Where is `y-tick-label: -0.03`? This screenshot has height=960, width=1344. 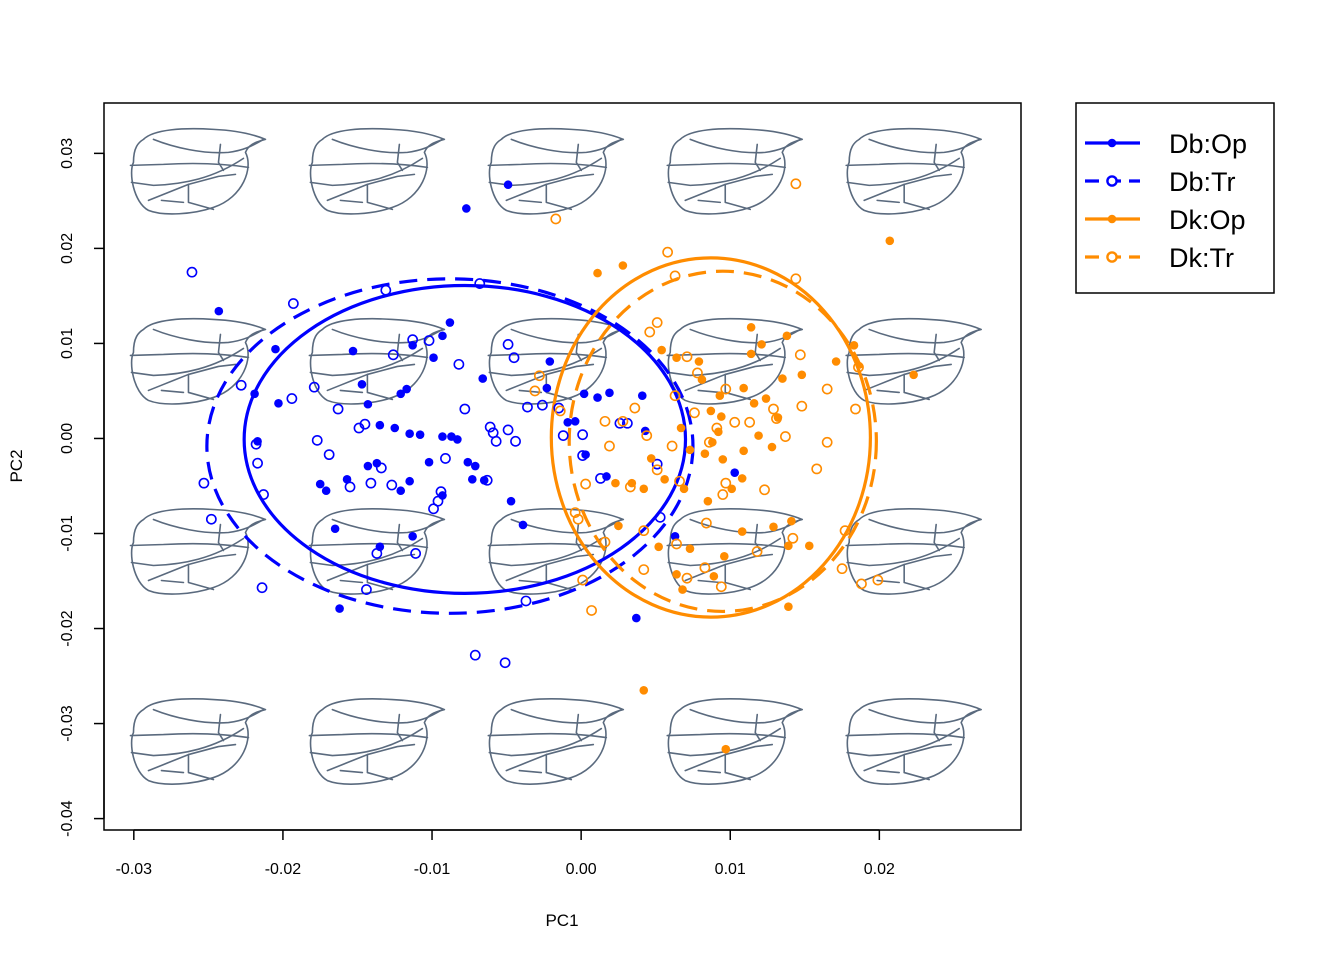 y-tick-label: -0.03 is located at coordinates (67, 723).